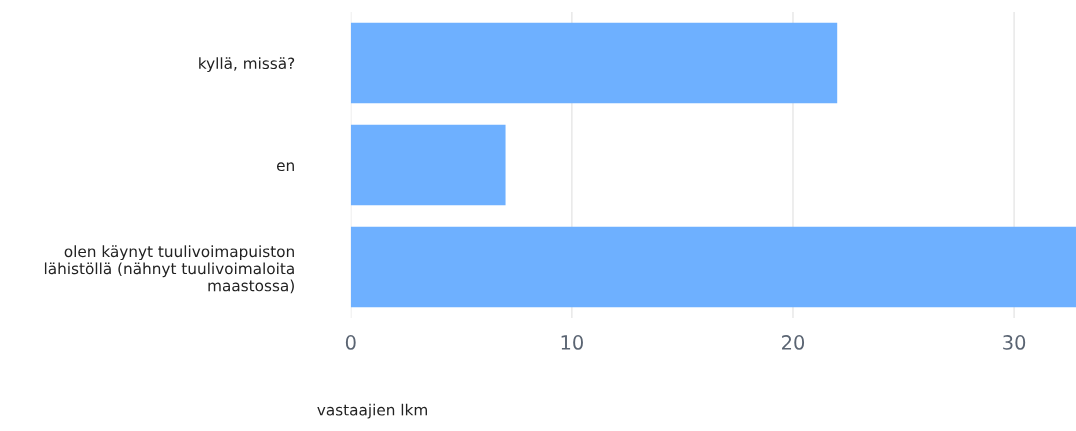  What do you see at coordinates (793, 342) in the screenshot?
I see `x-tick-label: 20` at bounding box center [793, 342].